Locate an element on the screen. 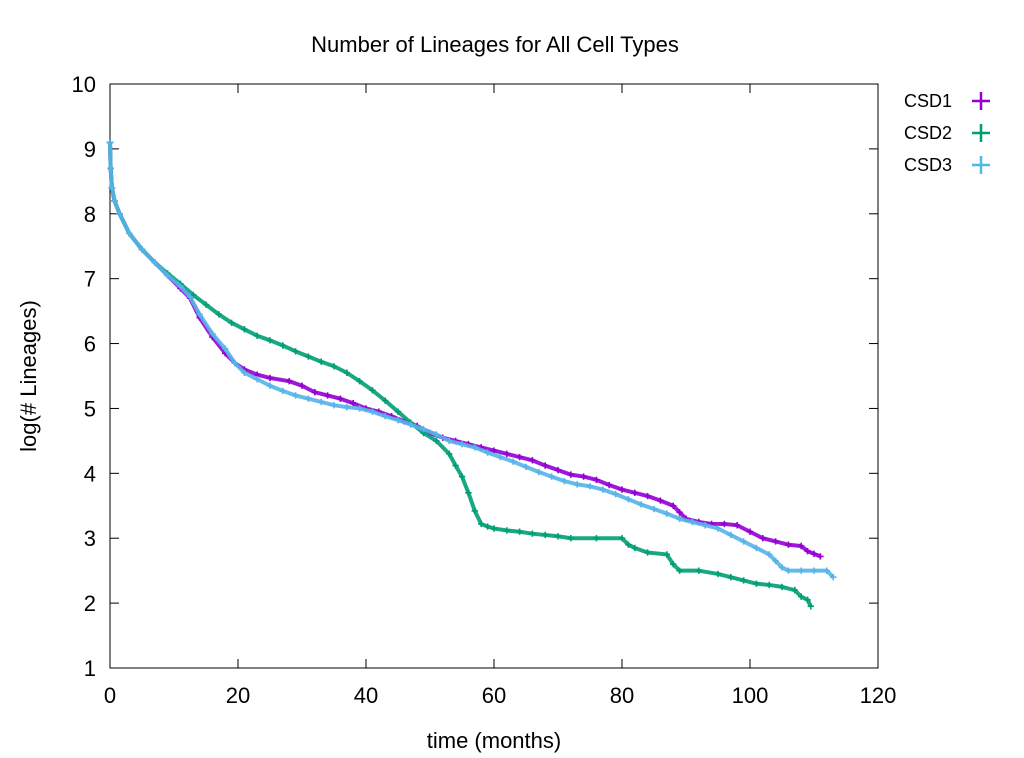 Image resolution: width=1024 pixels, height=758 pixels. y-axis-label: log(# Lineages) is located at coordinates (28, 376).